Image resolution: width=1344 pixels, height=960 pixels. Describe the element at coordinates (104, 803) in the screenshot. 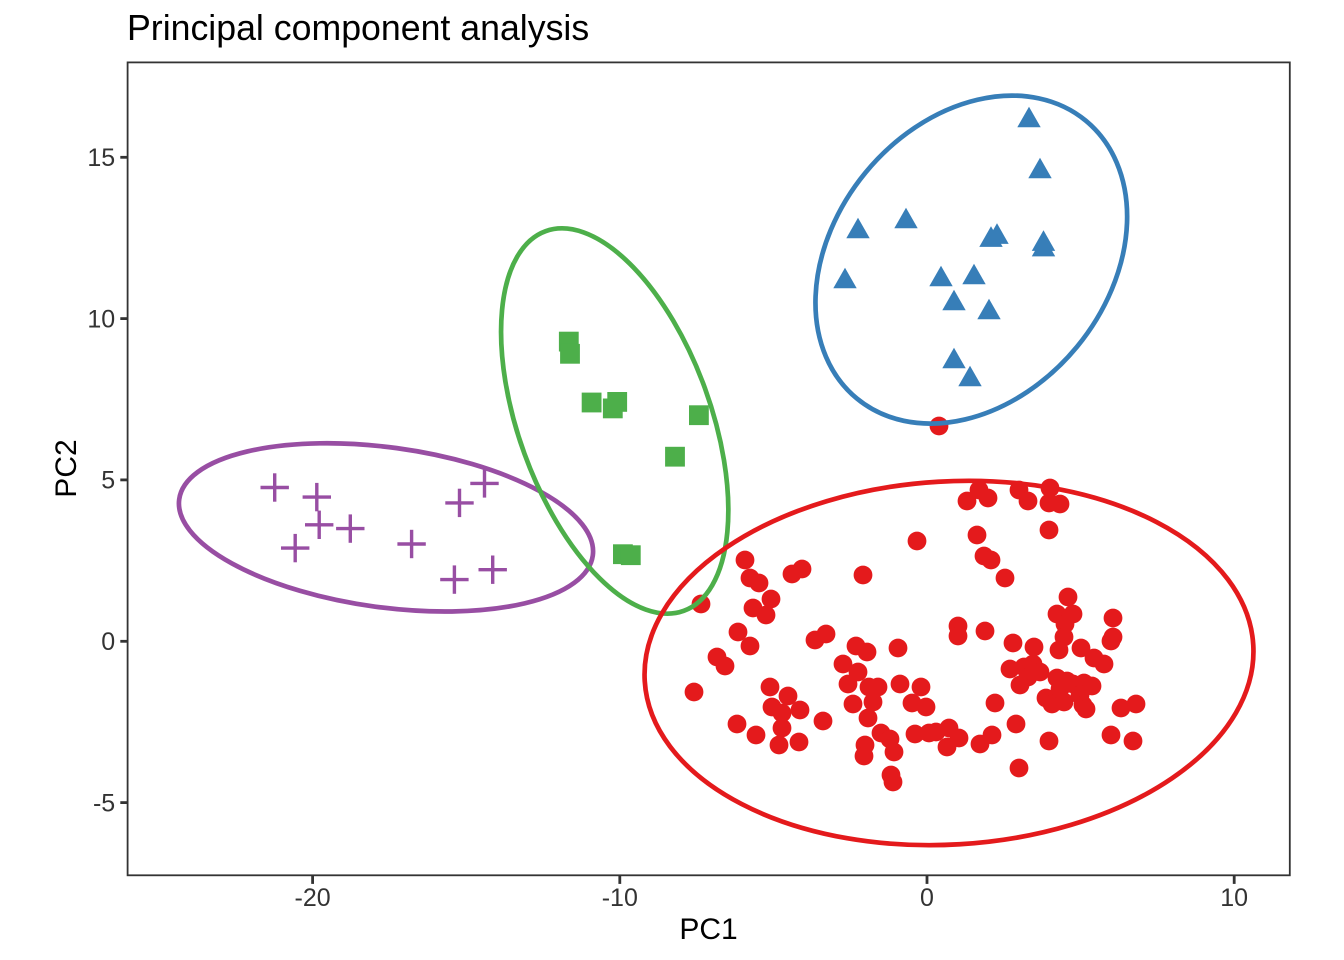

I see `svg-text: -5` at that location.